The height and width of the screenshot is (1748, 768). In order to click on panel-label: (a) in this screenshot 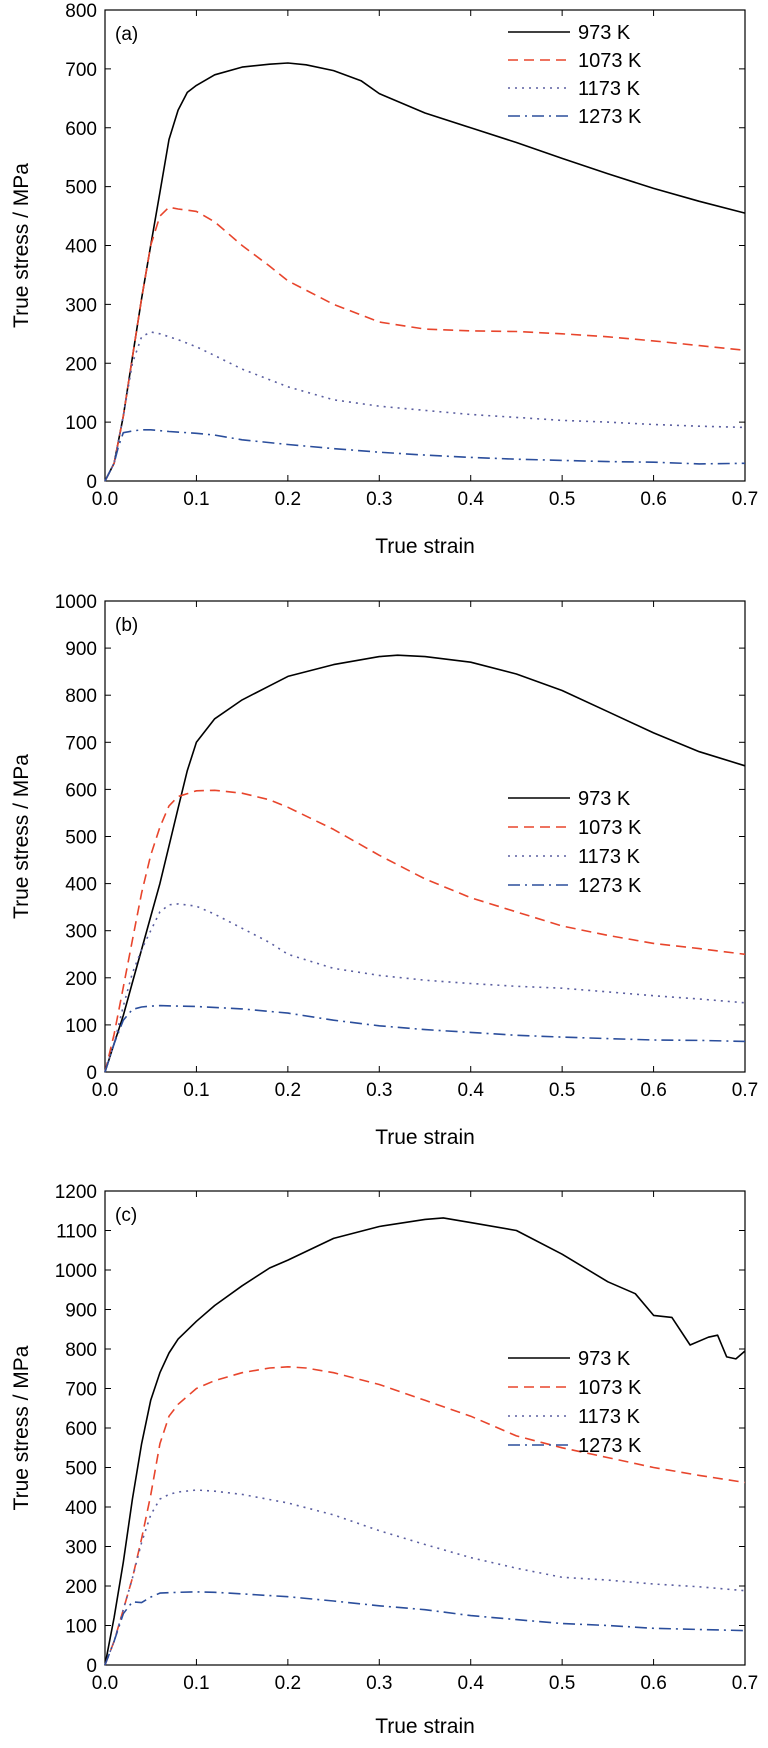, I will do `click(126, 34)`.